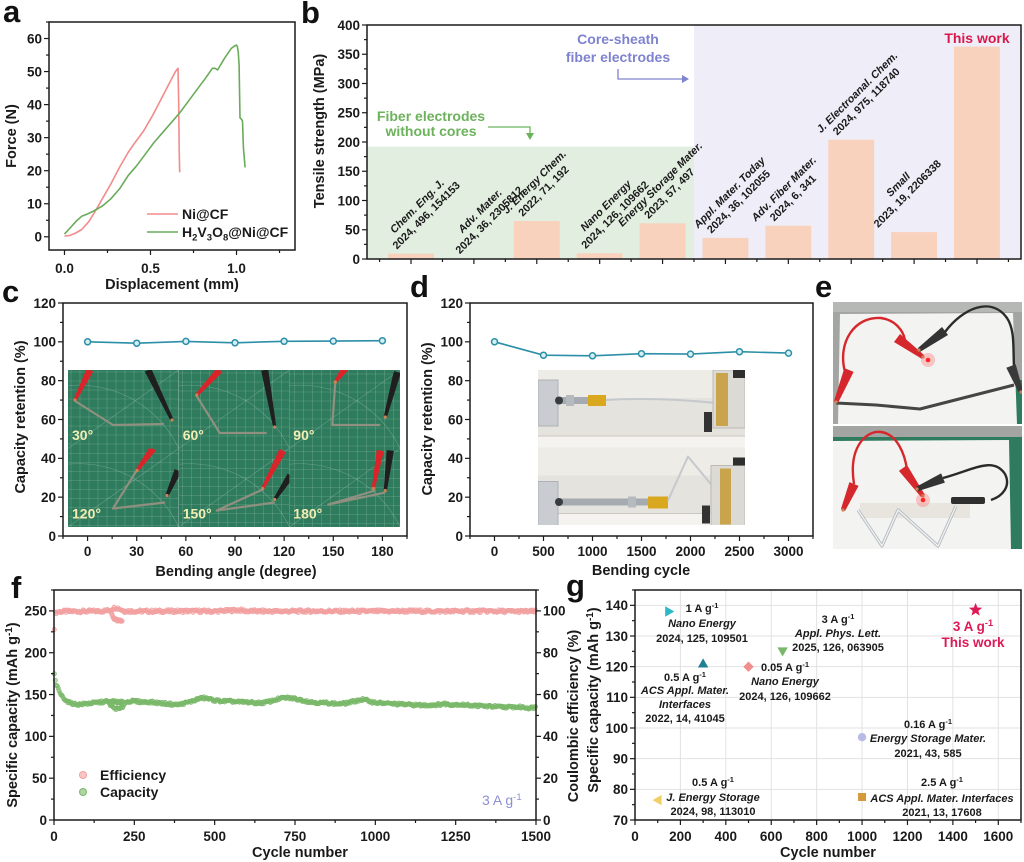 Image resolution: width=1024 pixels, height=862 pixels. I want to click on x-tick-label: 400, so click(726, 836).